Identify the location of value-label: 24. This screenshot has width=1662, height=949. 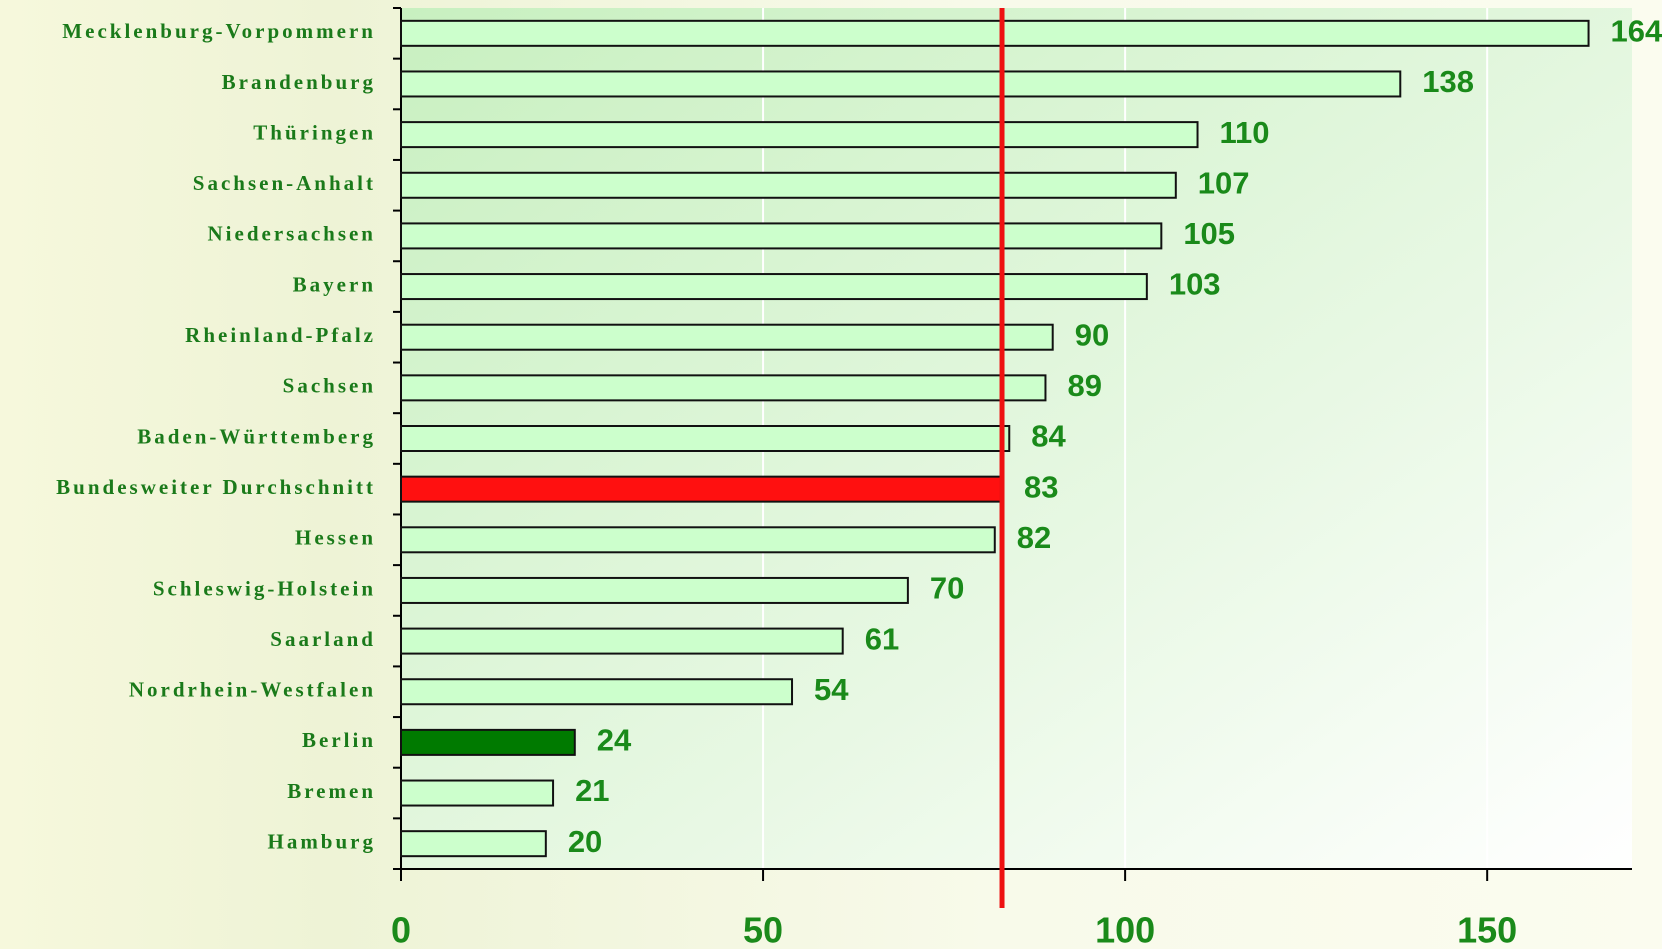
(614, 740).